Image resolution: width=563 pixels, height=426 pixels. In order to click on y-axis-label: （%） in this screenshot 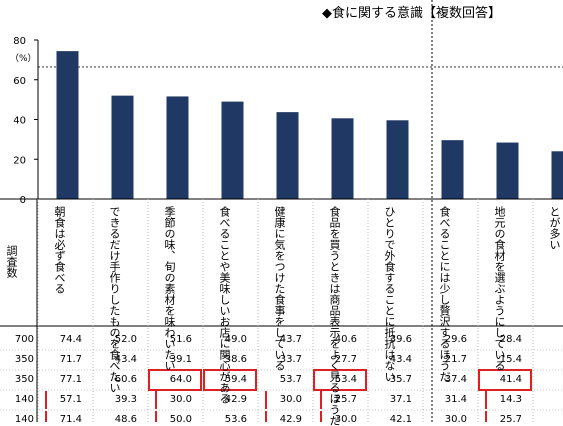, I will do `click(23, 58)`.